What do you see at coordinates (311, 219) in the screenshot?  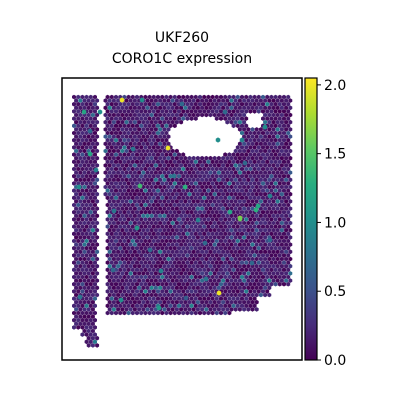 I see `colorbar-gradient` at bounding box center [311, 219].